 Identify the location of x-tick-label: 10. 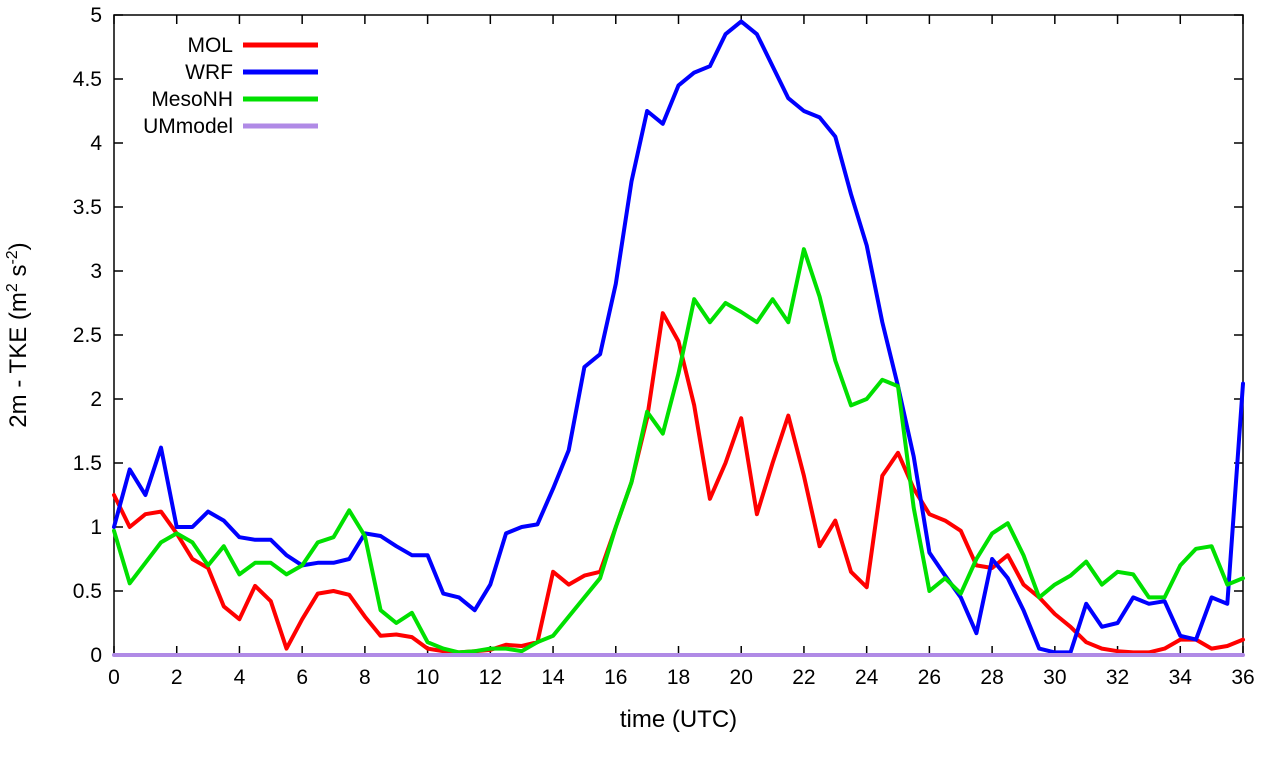
(427, 677).